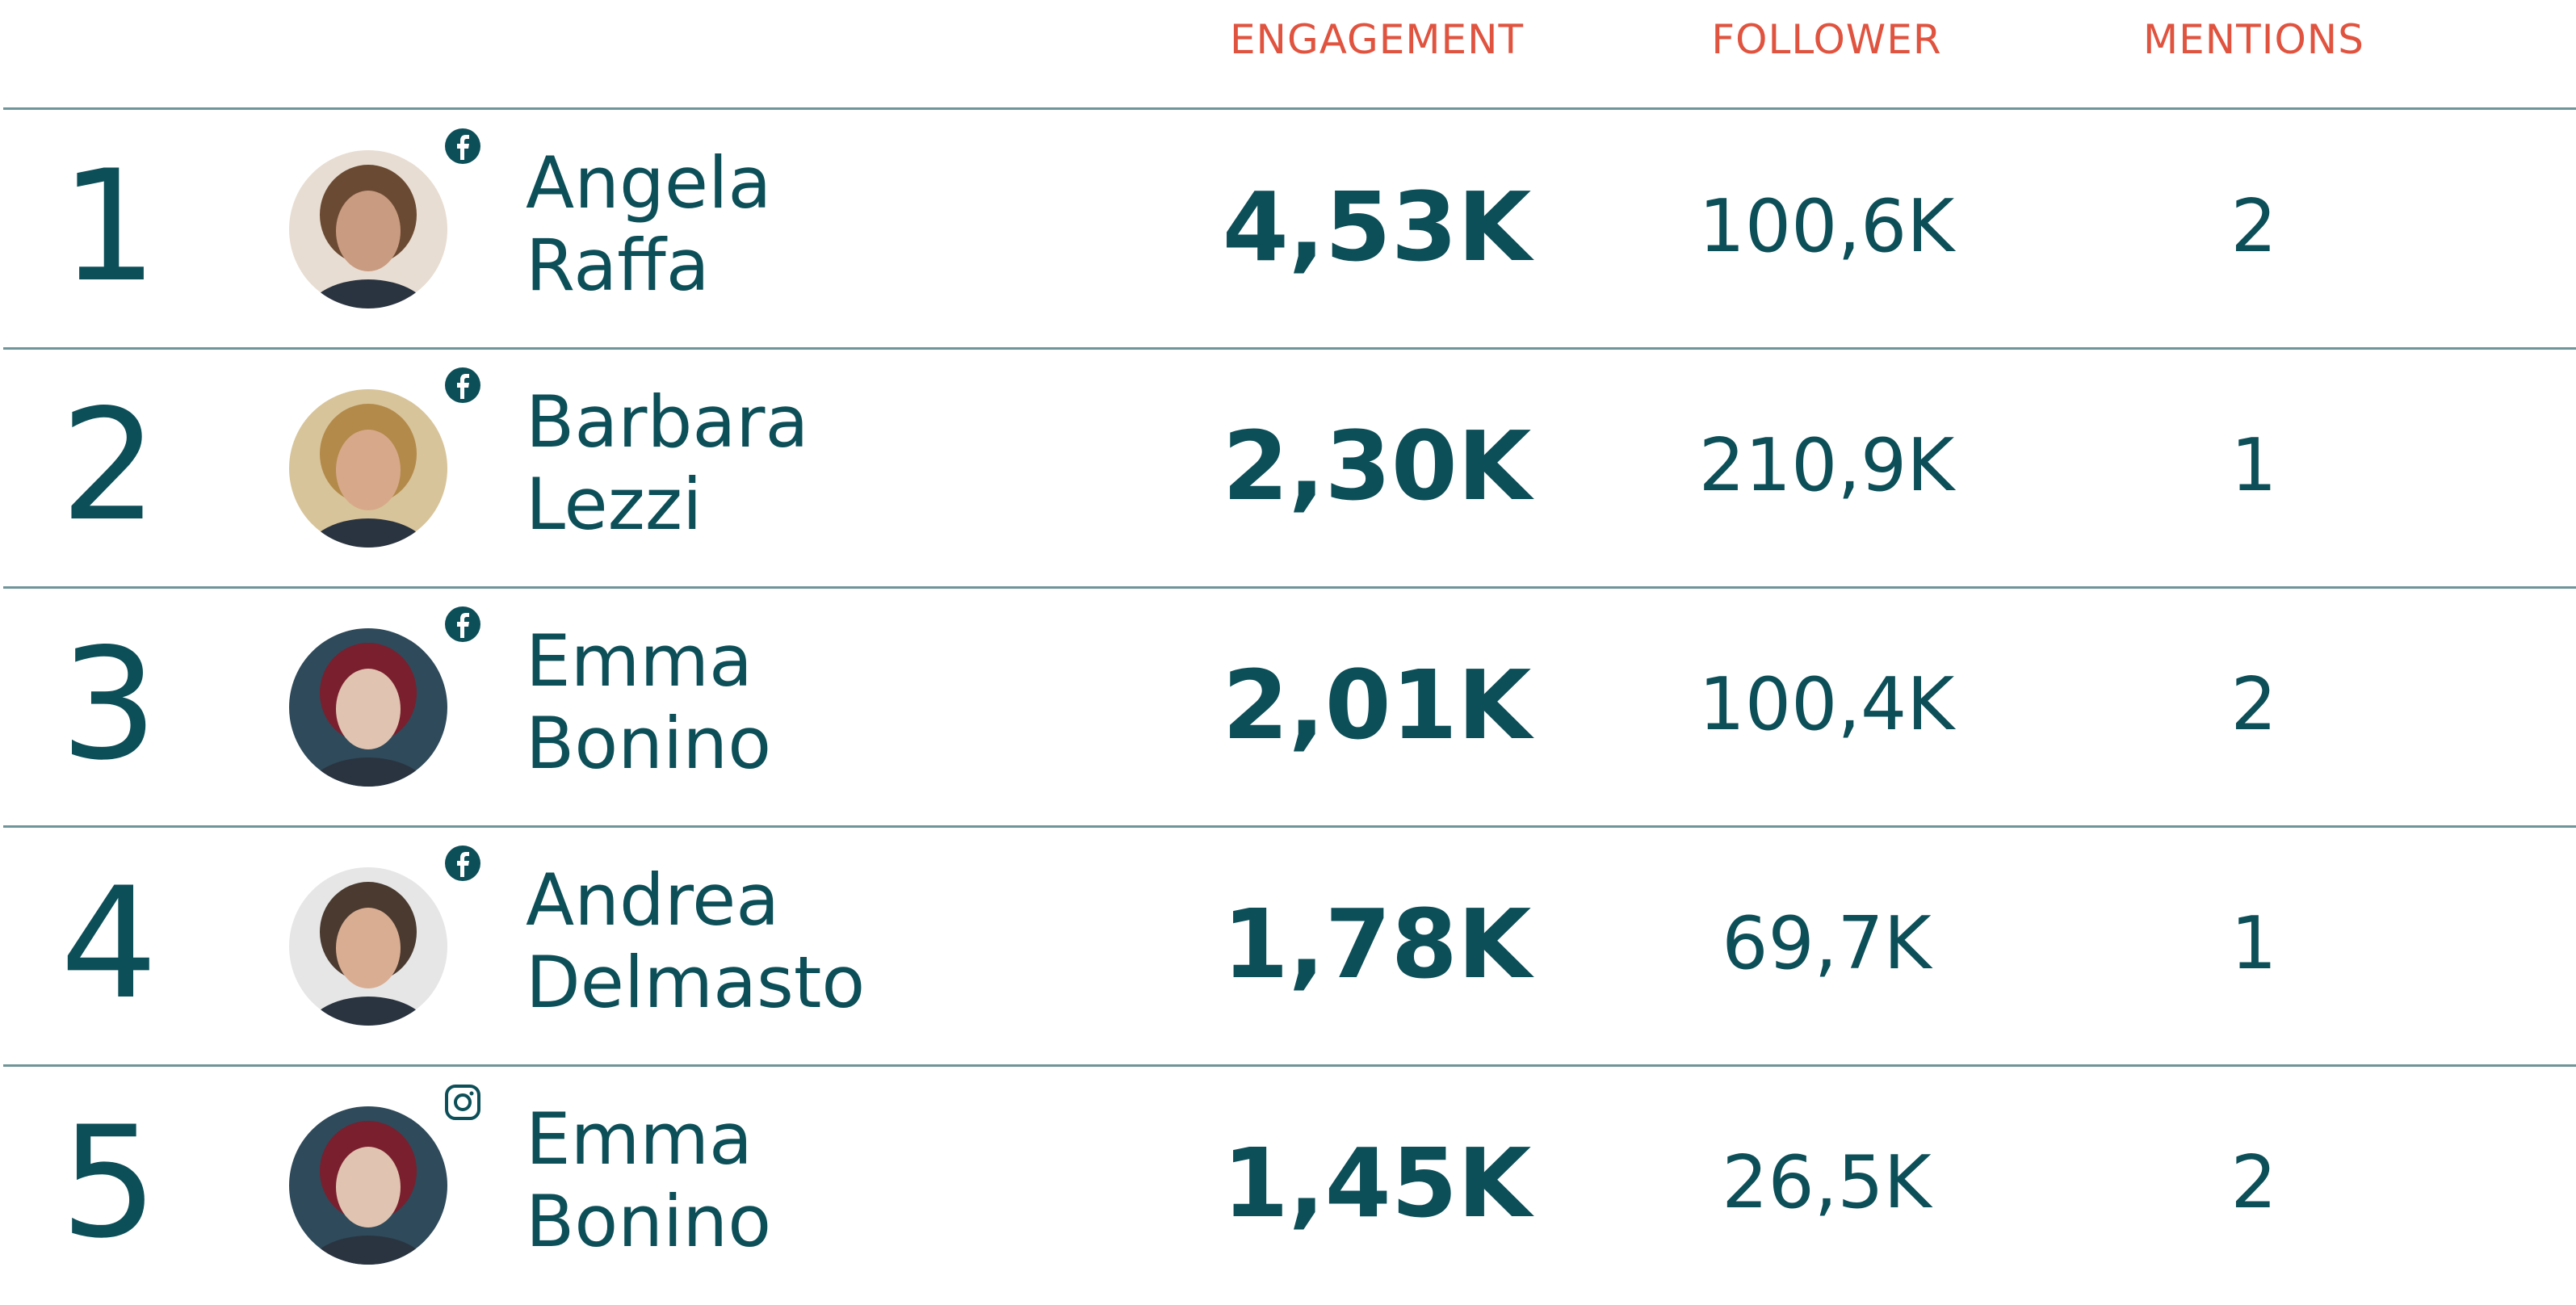 The height and width of the screenshot is (1305, 2576). Describe the element at coordinates (618, 265) in the screenshot. I see `last-name: Raffa` at that location.